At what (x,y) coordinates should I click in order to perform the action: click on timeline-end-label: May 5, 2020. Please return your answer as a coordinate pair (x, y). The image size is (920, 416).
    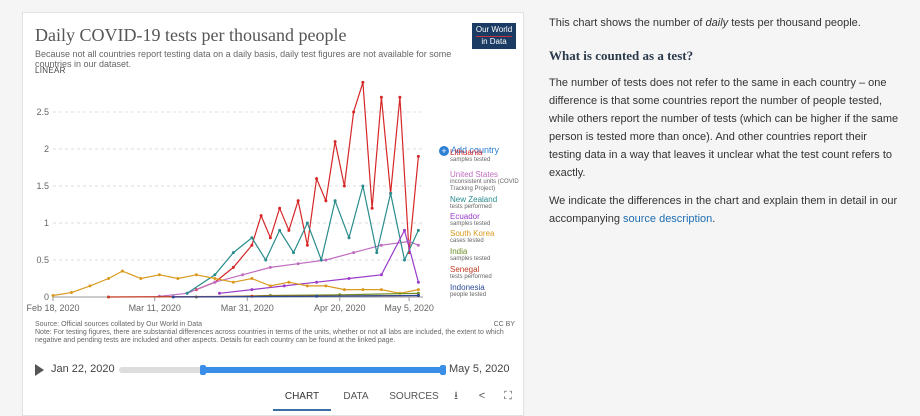
    Looking at the image, I should click on (479, 369).